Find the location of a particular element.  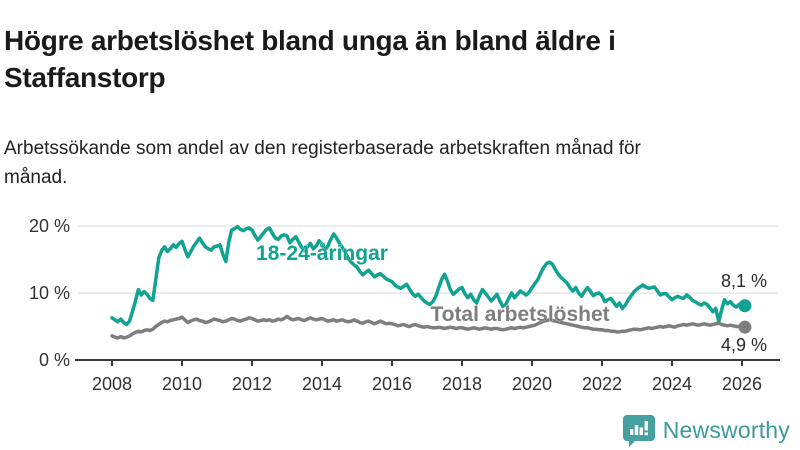

x-axis-tick-label: 2026 is located at coordinates (742, 384).